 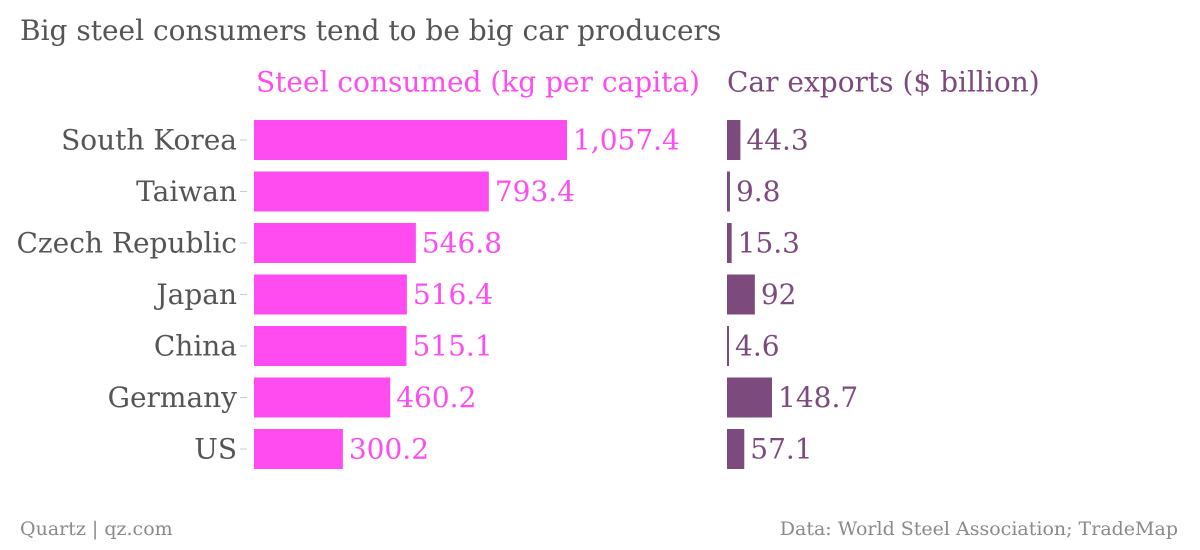 What do you see at coordinates (883, 82) in the screenshot?
I see `cars-panel-title: Car exports ($ billion)` at bounding box center [883, 82].